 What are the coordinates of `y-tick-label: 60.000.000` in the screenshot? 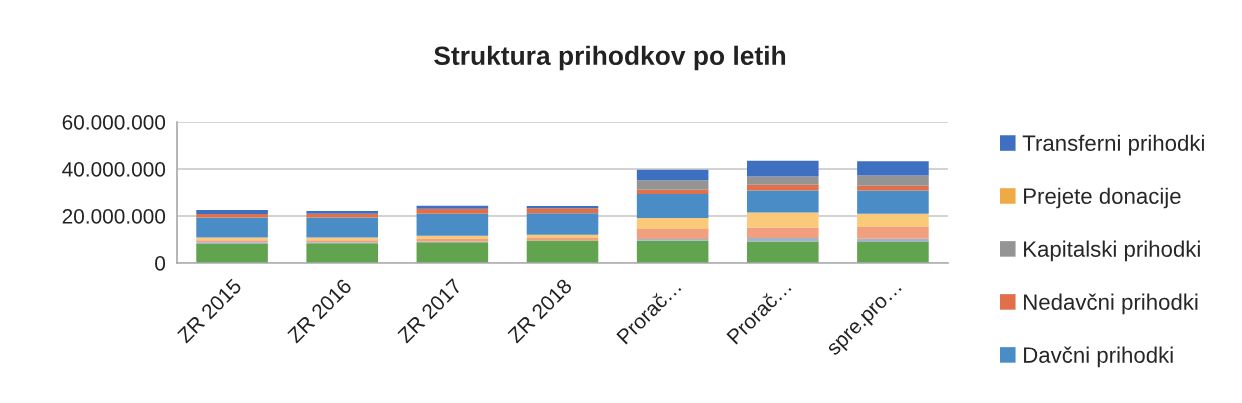 It's located at (114, 122).